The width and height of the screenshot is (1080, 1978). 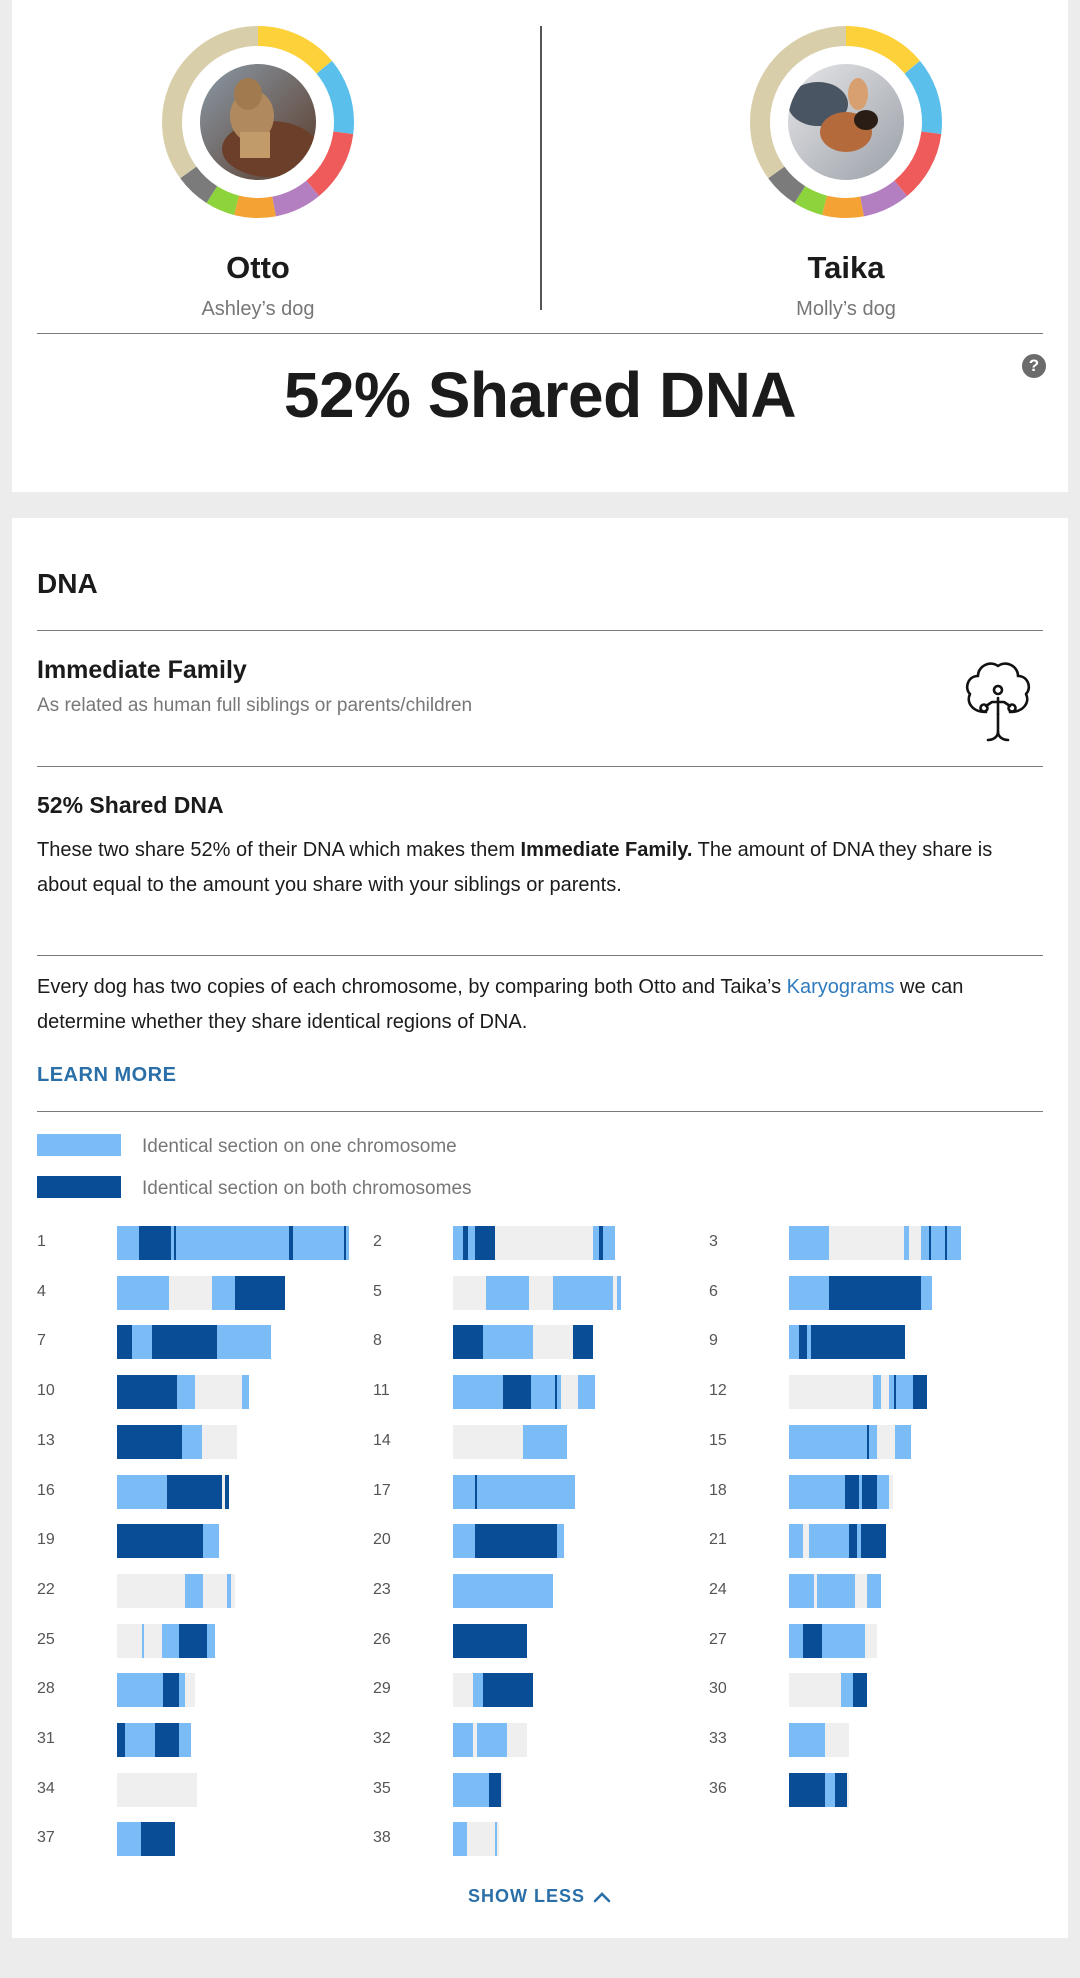 What do you see at coordinates (107, 1075) in the screenshot?
I see `learn-more-link: LEARN MORE` at bounding box center [107, 1075].